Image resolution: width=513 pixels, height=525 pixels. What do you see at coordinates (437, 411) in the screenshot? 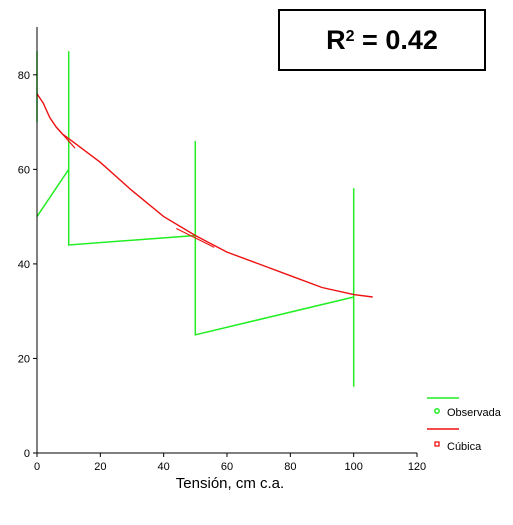
I see `legend-observada-marker` at bounding box center [437, 411].